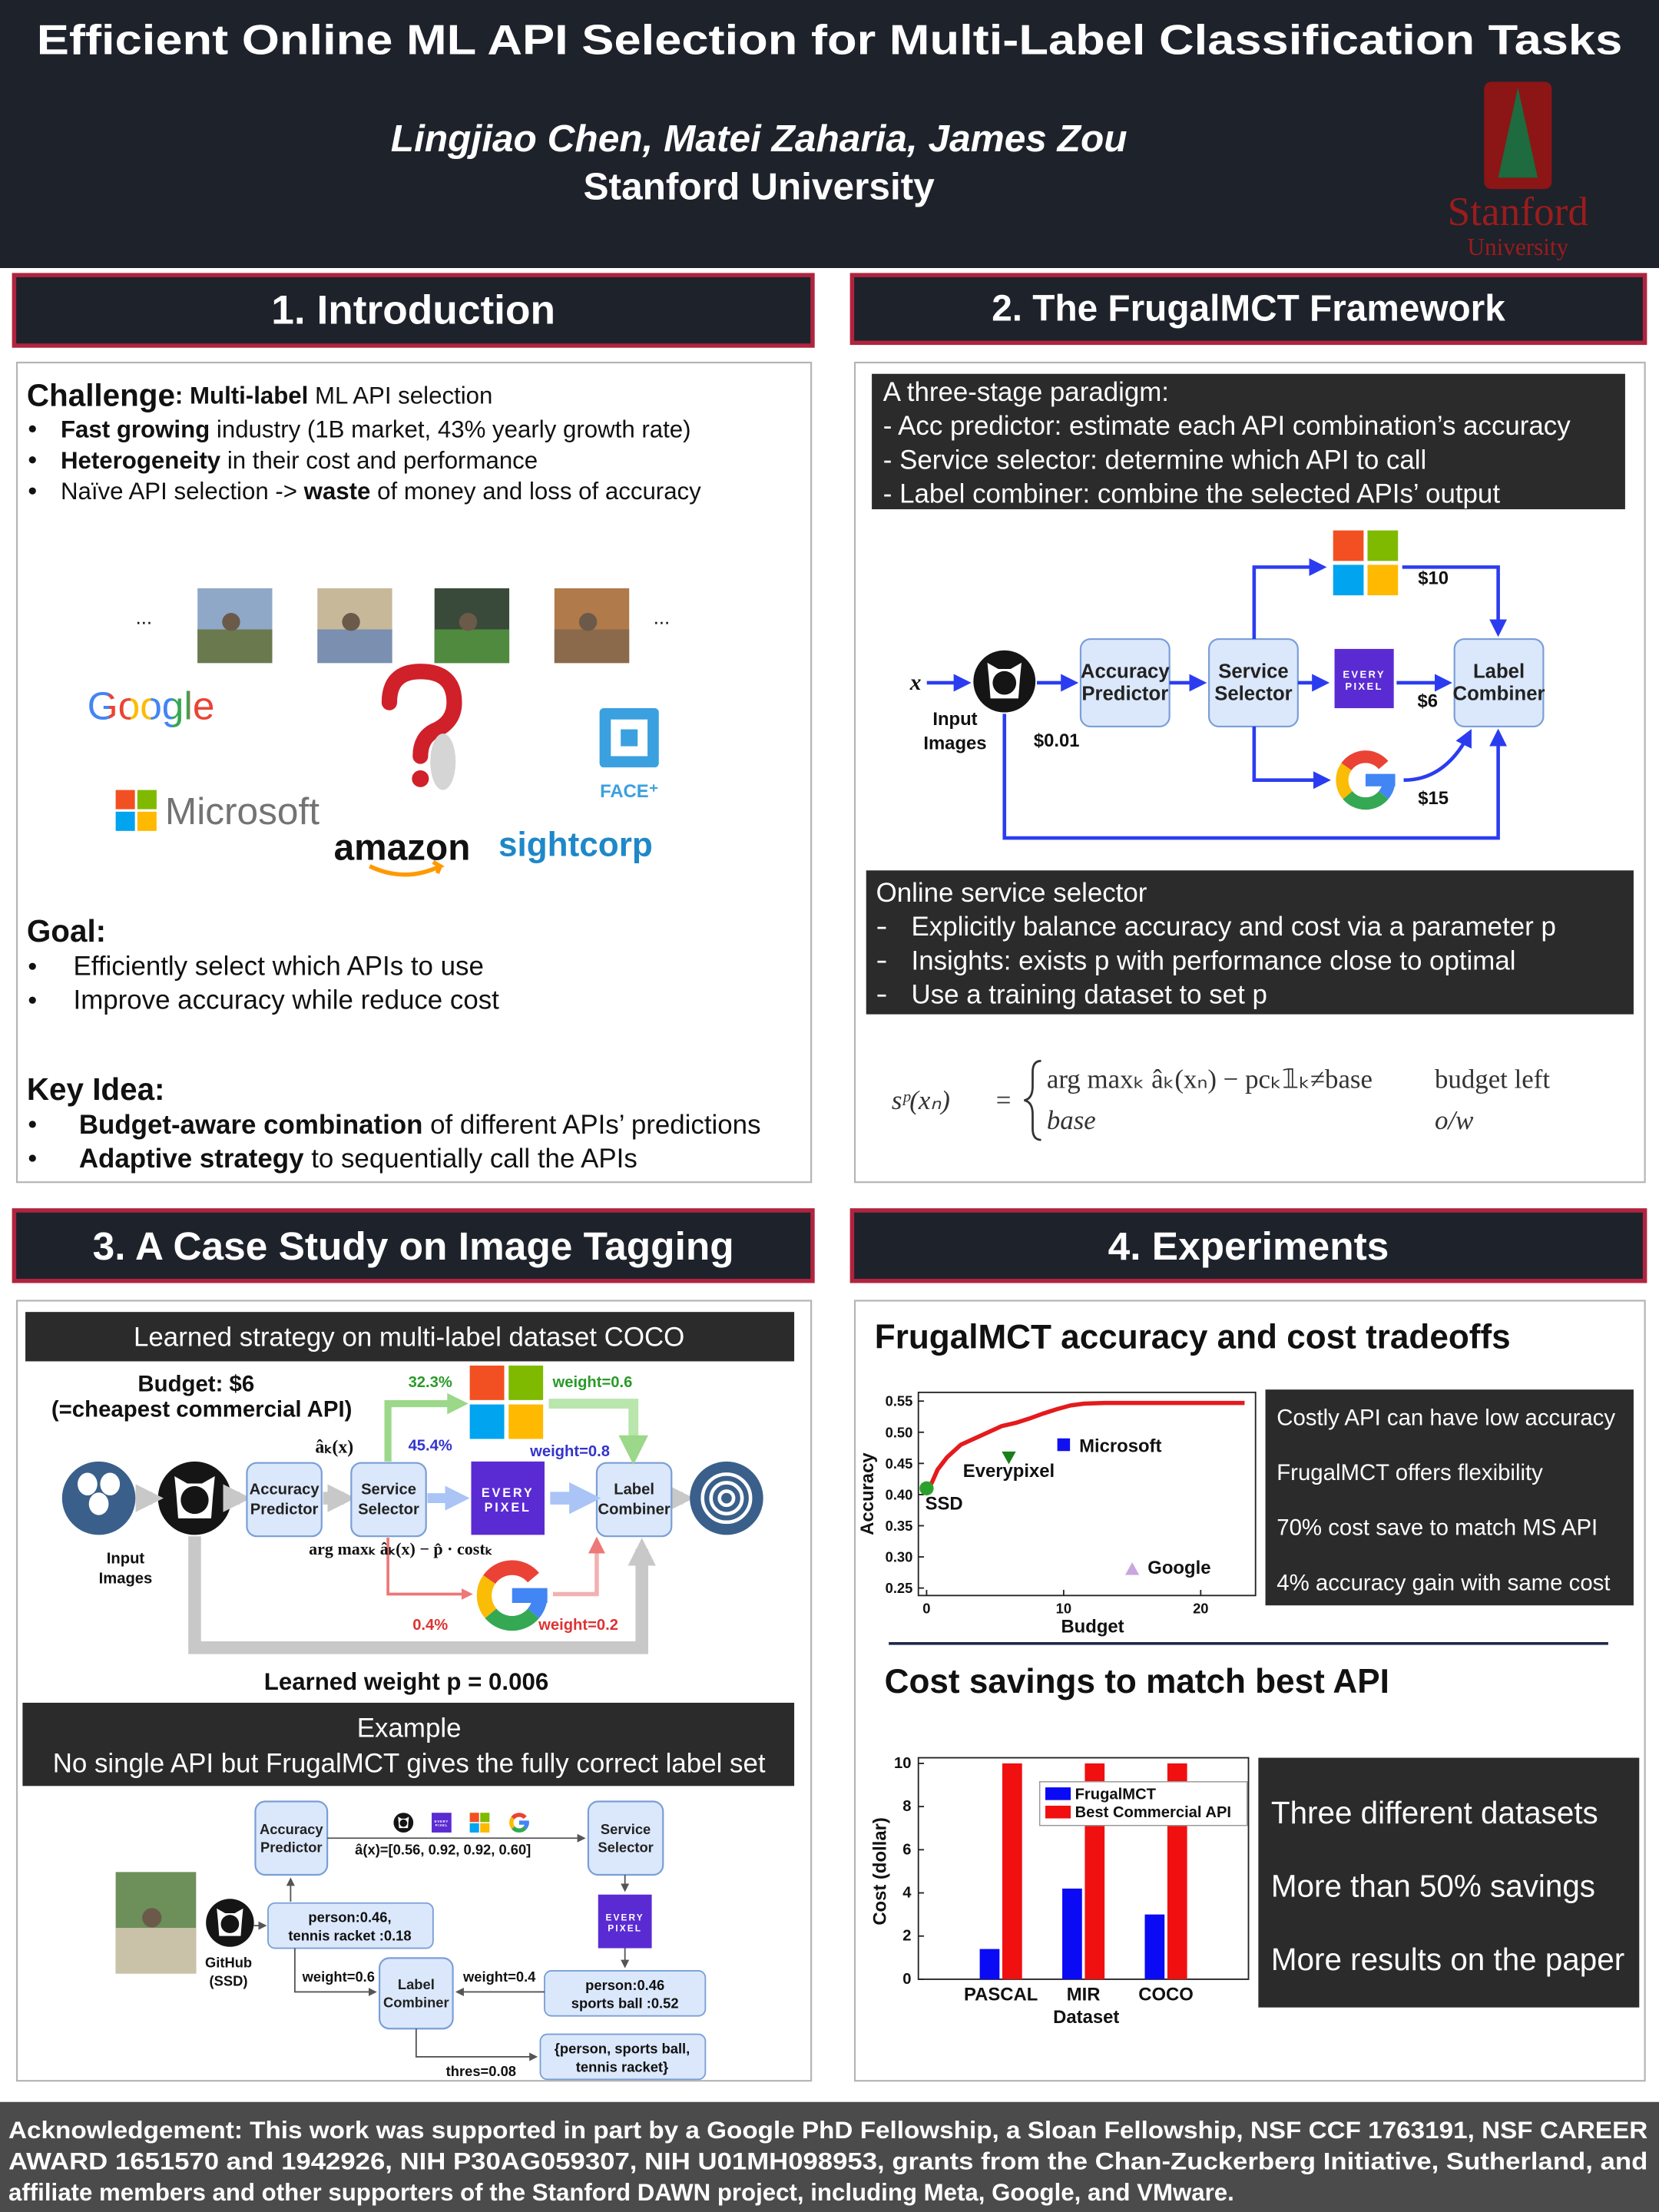 Image resolution: width=1659 pixels, height=2212 pixels. Describe the element at coordinates (1033, 1100) in the screenshot. I see `brace` at that location.